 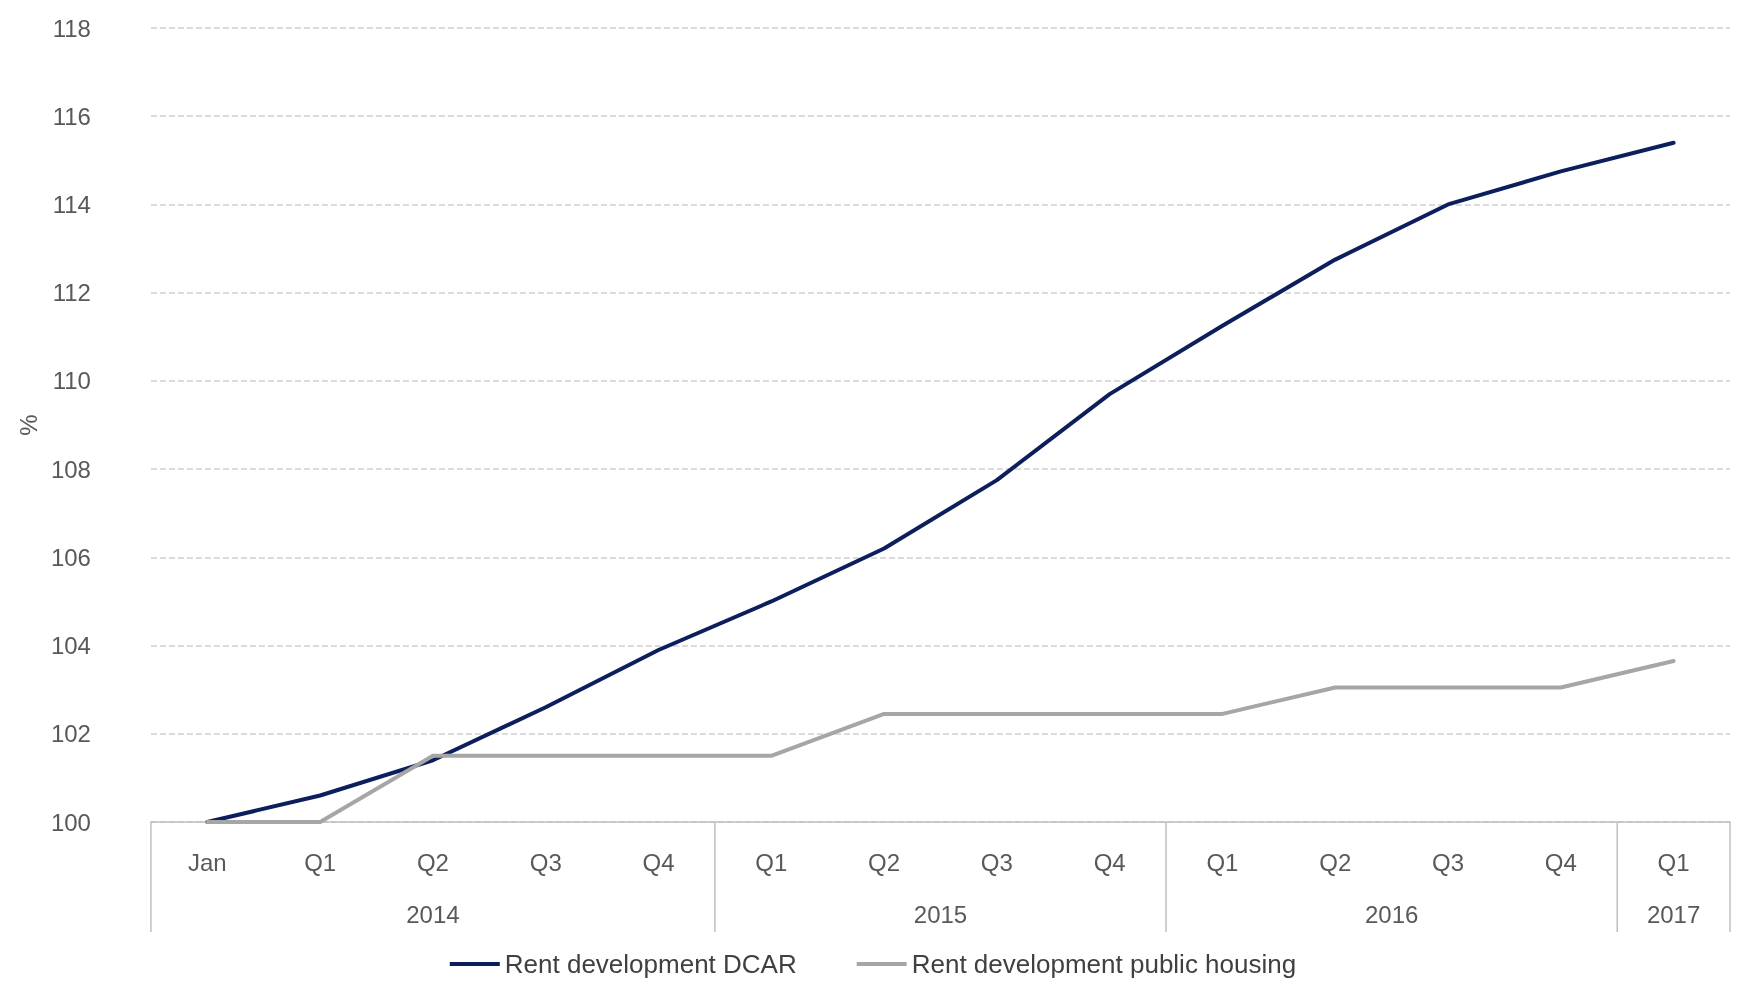 I want to click on line-series, so click(x=940, y=741).